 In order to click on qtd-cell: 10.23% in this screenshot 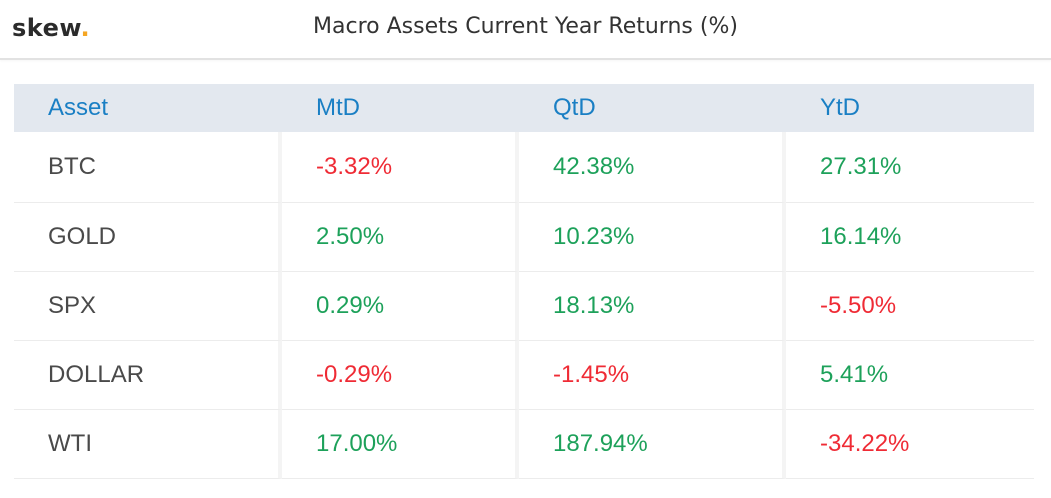, I will do `click(652, 237)`.